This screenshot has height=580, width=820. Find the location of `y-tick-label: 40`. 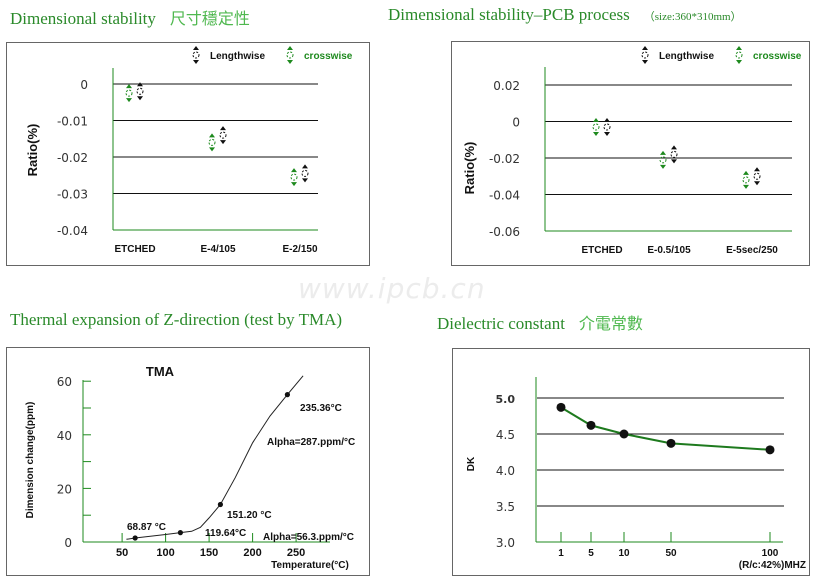

y-tick-label: 40 is located at coordinates (64, 436).